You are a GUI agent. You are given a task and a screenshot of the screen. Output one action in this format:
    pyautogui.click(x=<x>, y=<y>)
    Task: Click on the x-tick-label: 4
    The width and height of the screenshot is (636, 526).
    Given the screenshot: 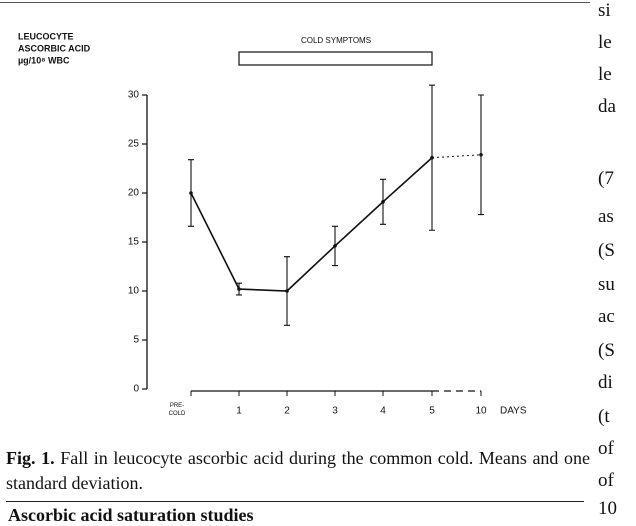 What is the action you would take?
    pyautogui.click(x=383, y=411)
    